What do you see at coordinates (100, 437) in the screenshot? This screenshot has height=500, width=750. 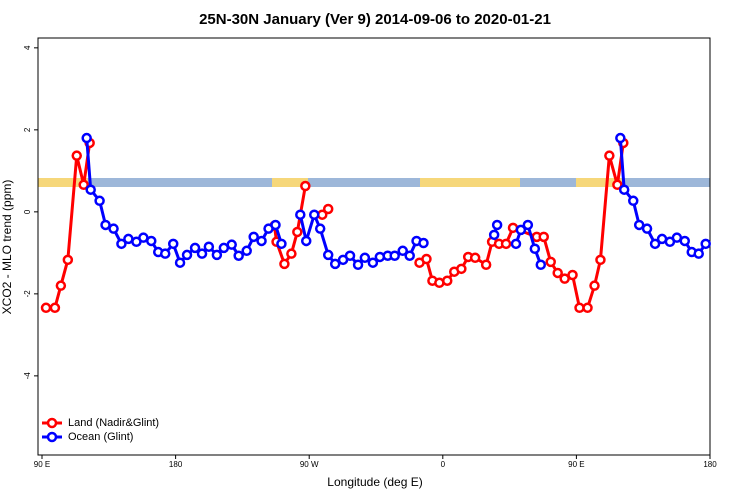 I see `legend-label: Ocean (Glint)` at bounding box center [100, 437].